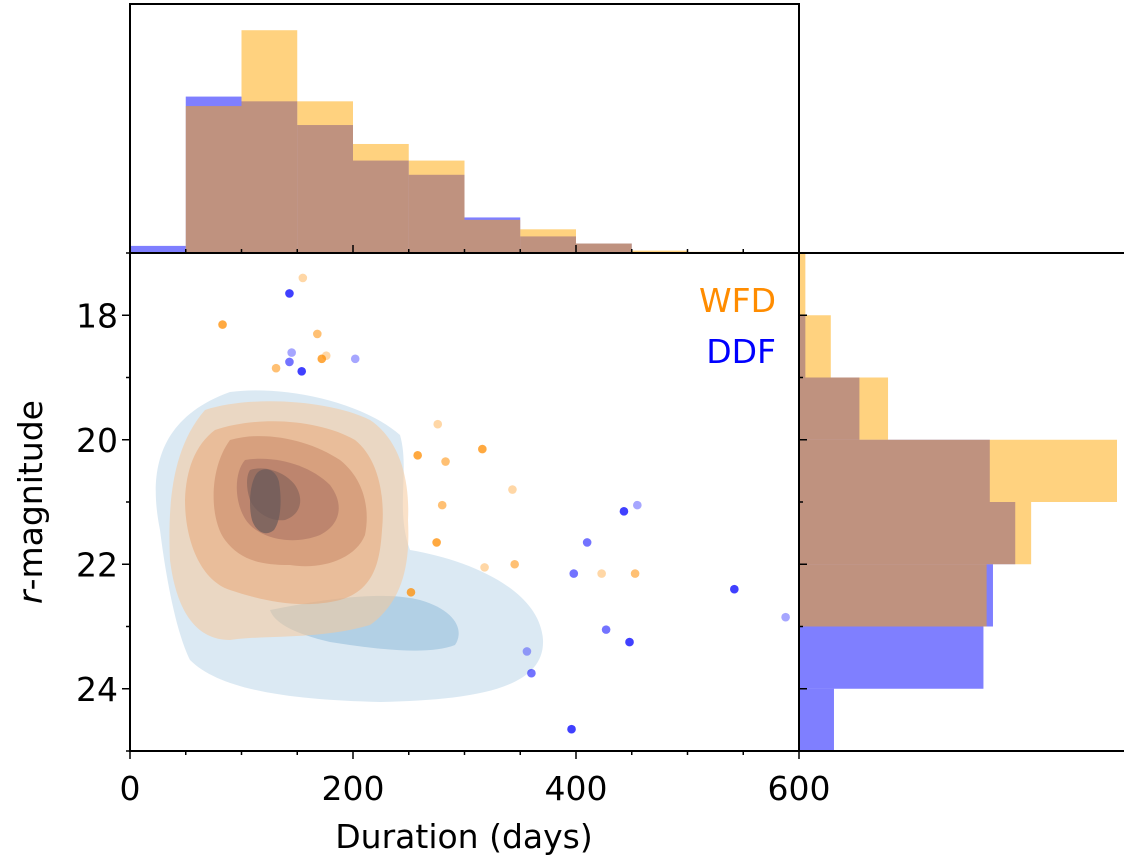 This screenshot has height=858, width=1124. Describe the element at coordinates (158, 249) in the screenshot. I see `ddf-x-hist-bar` at that location.